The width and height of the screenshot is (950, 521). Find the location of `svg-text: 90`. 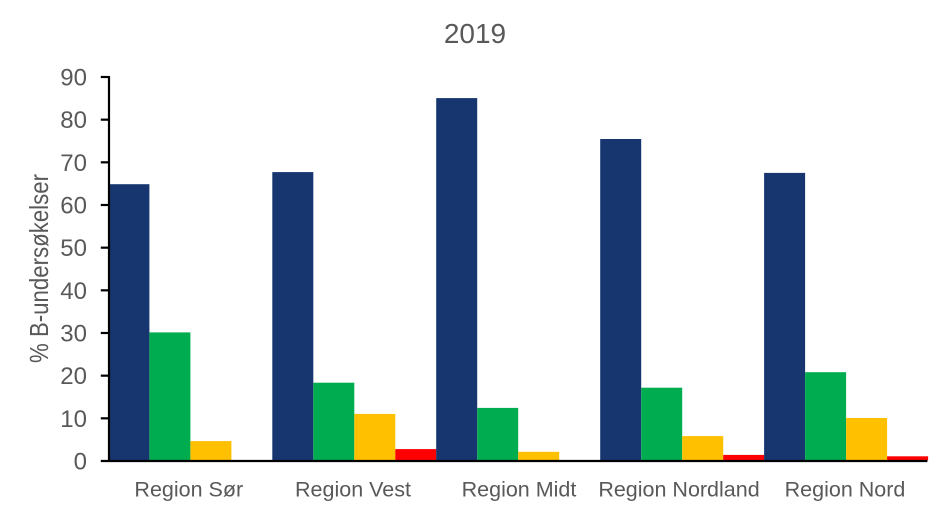

svg-text: 90 is located at coordinates (73, 78).